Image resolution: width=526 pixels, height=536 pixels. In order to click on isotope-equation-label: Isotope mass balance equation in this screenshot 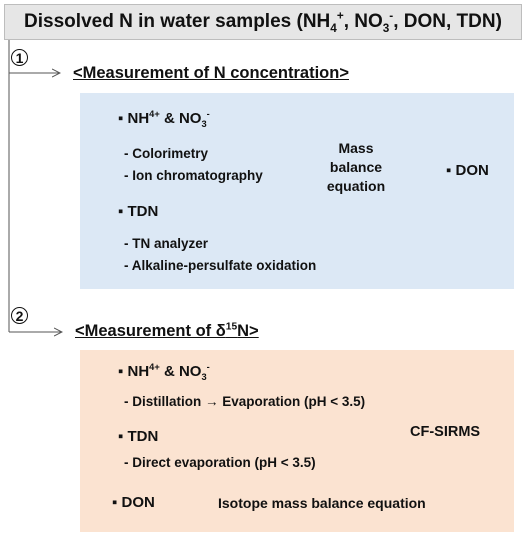, I will do `click(322, 503)`.